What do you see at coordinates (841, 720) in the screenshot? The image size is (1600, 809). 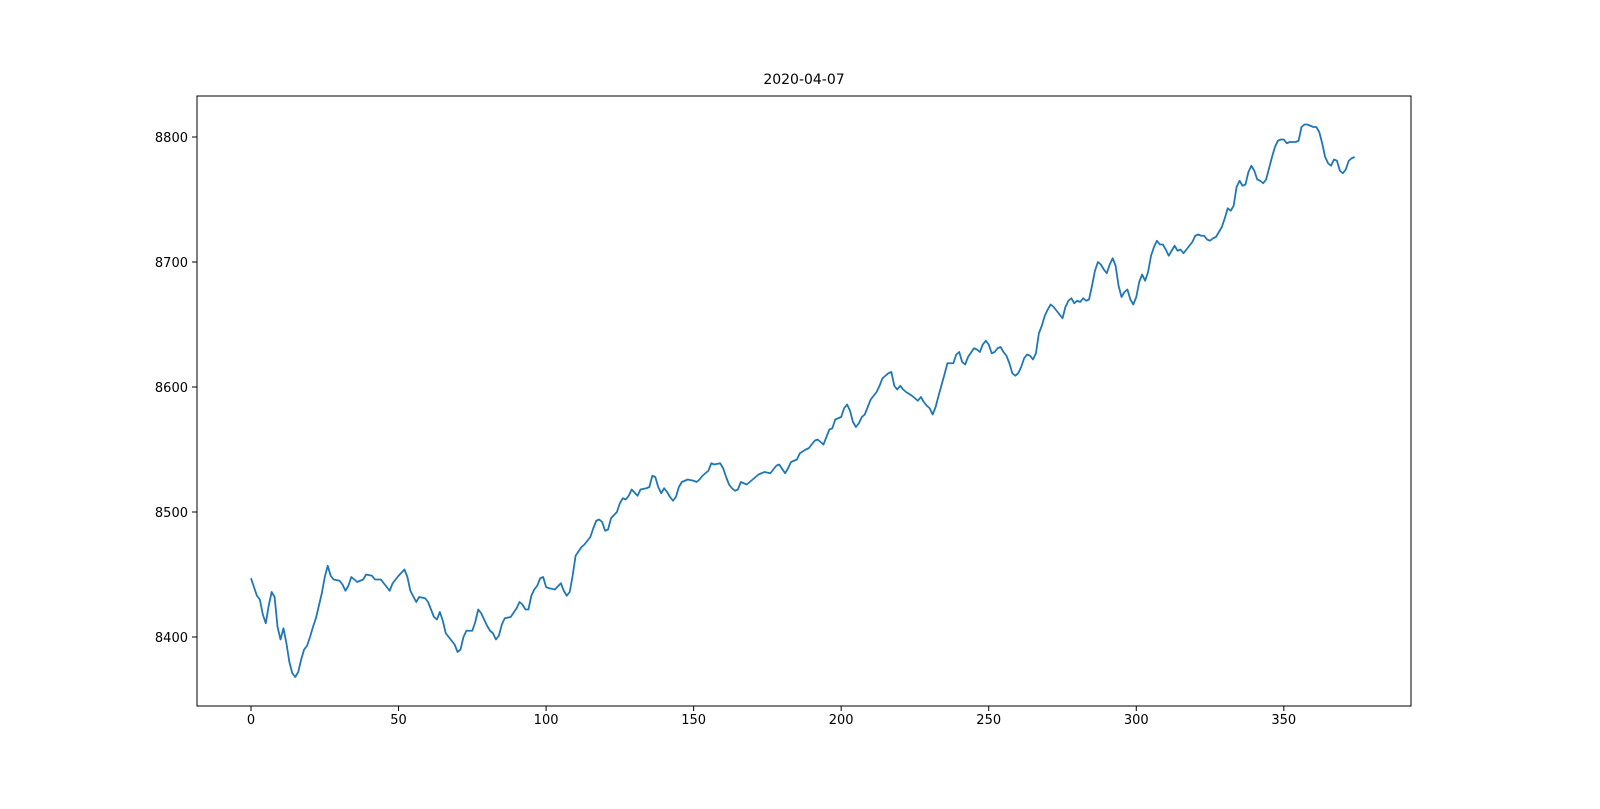 I see `x-tick-label: 200` at bounding box center [841, 720].